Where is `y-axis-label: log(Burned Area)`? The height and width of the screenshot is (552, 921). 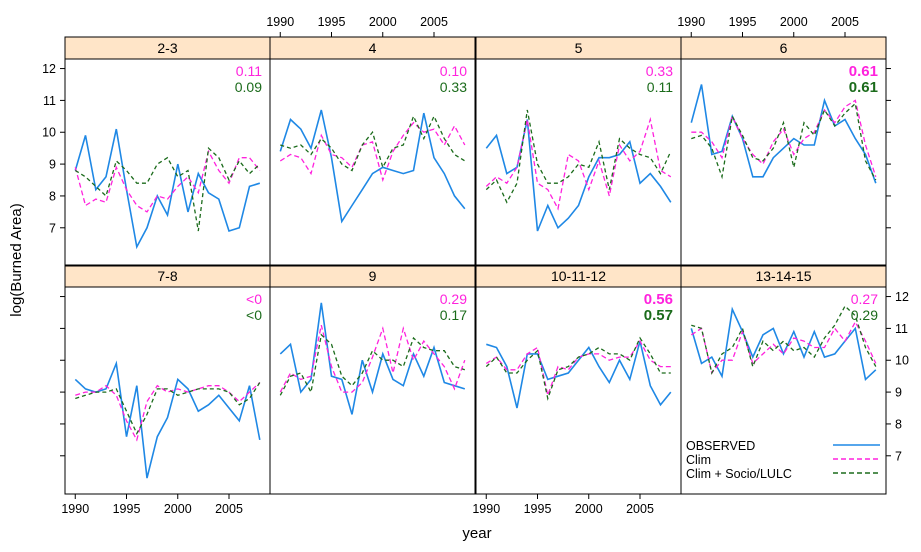
y-axis-label: log(Burned Area) is located at coordinates (16, 259).